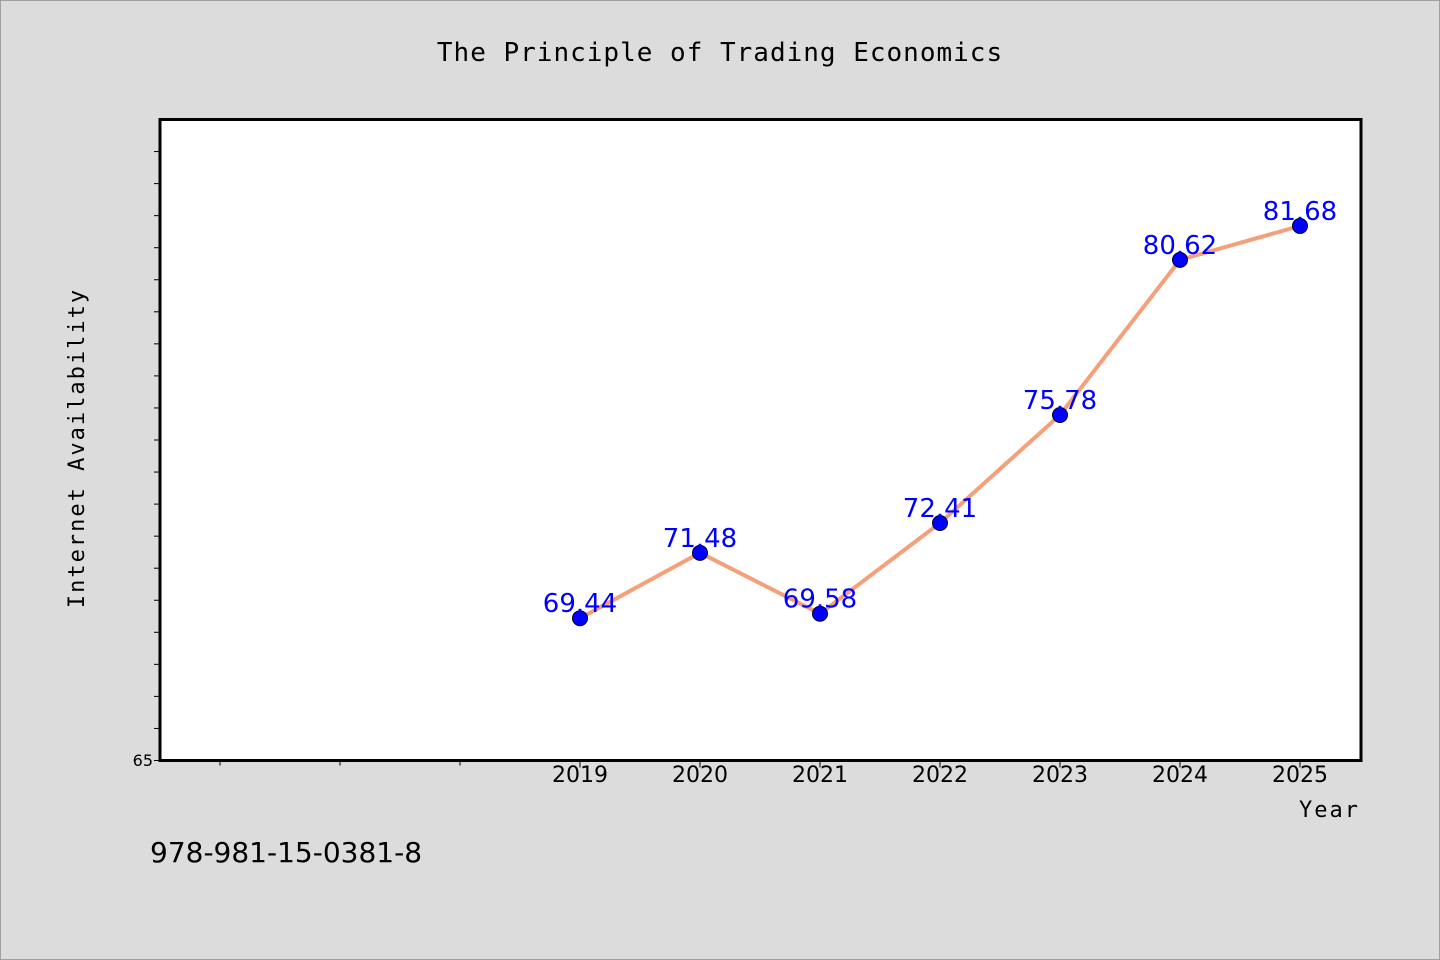 The width and height of the screenshot is (1440, 960). I want to click on isbn-text: 978-981-15-0381-8, so click(286, 852).